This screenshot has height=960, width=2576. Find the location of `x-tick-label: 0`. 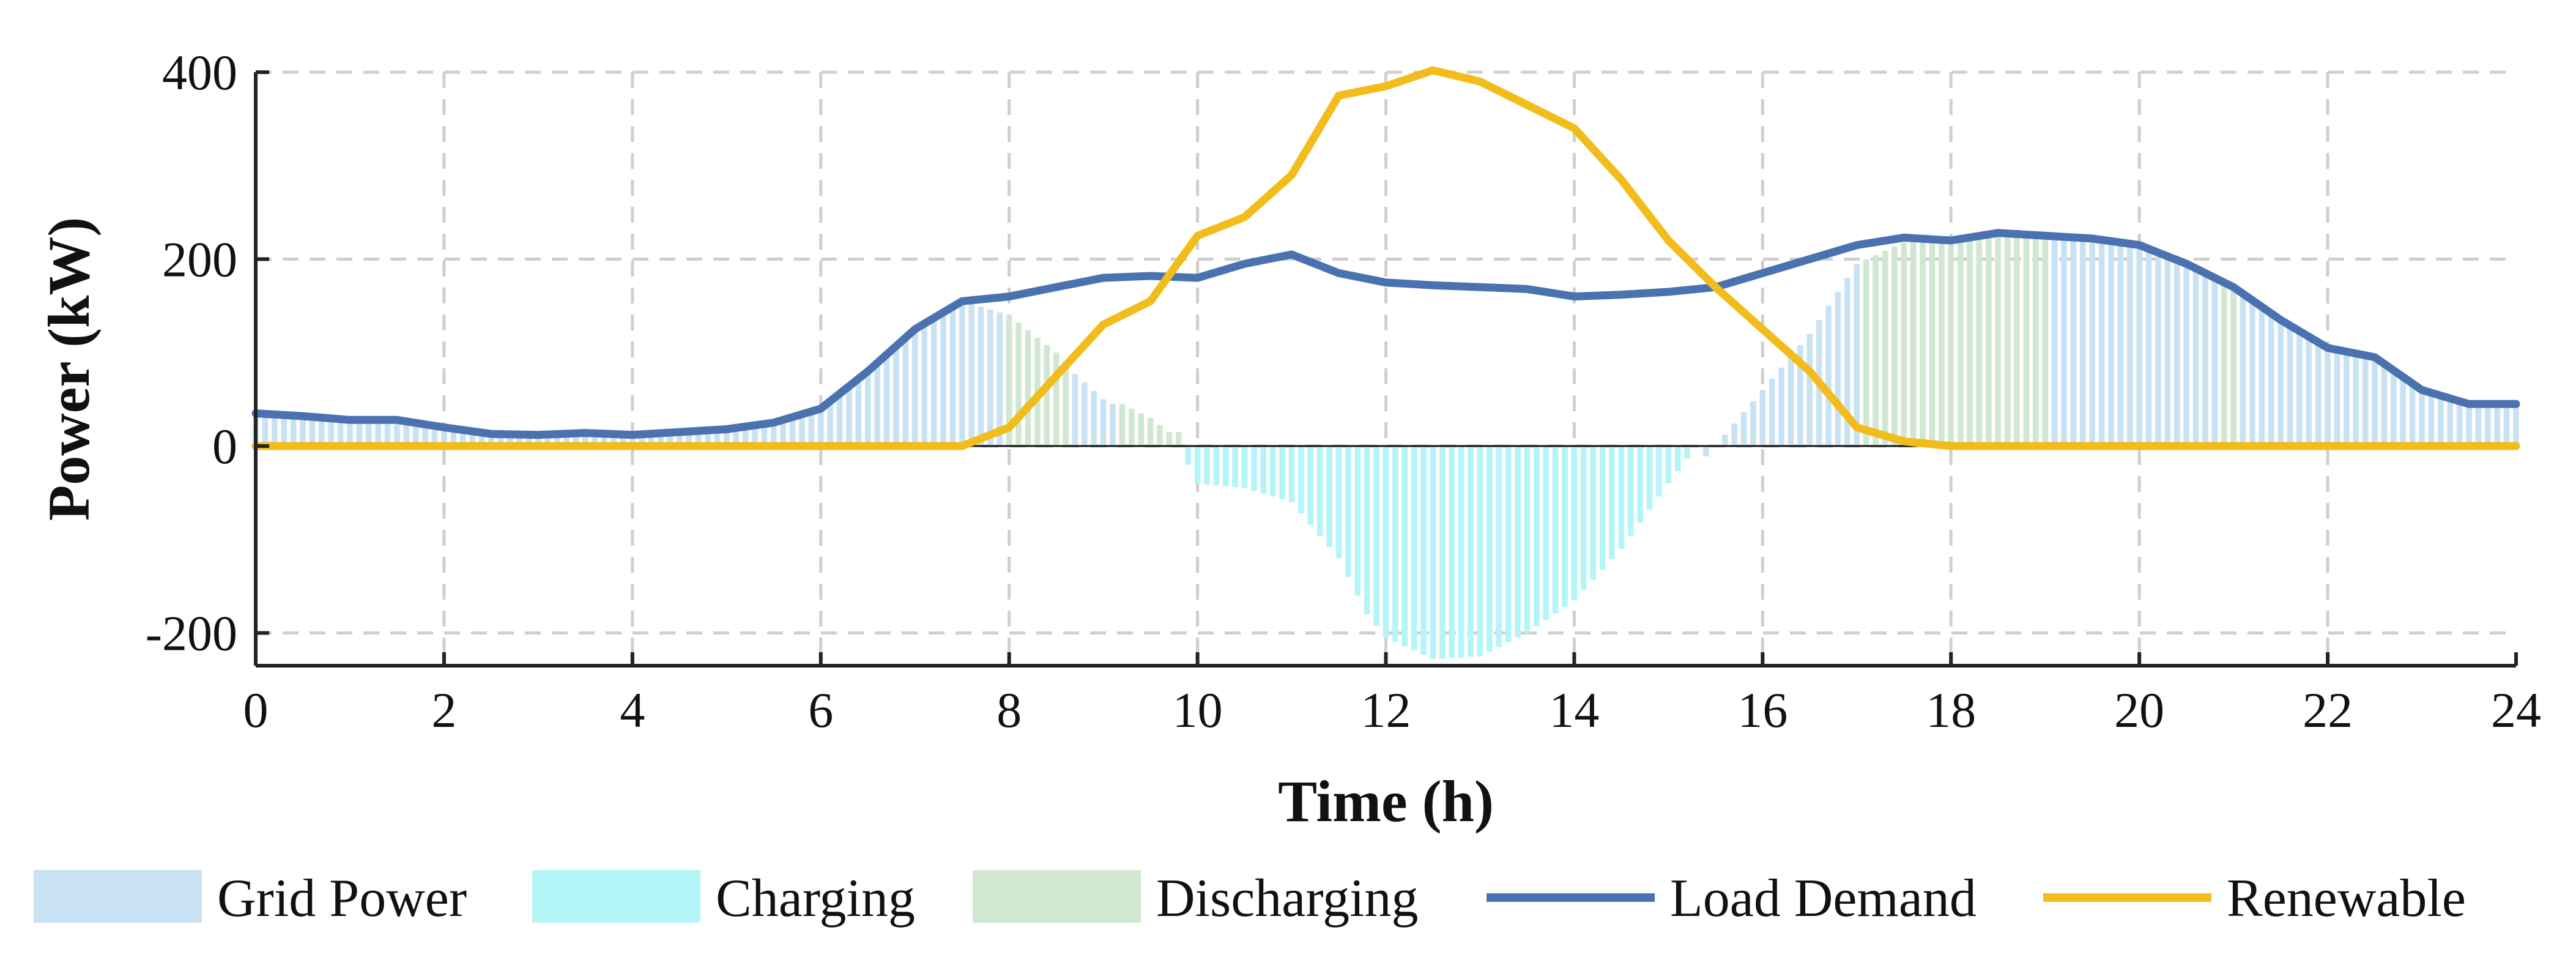

x-tick-label: 0 is located at coordinates (256, 710).